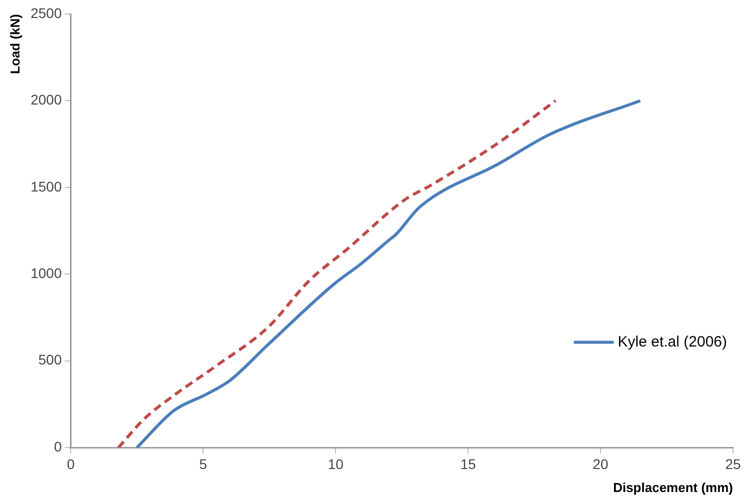 The height and width of the screenshot is (504, 753). Describe the element at coordinates (46, 100) in the screenshot. I see `y-tick-label: 2000` at that location.